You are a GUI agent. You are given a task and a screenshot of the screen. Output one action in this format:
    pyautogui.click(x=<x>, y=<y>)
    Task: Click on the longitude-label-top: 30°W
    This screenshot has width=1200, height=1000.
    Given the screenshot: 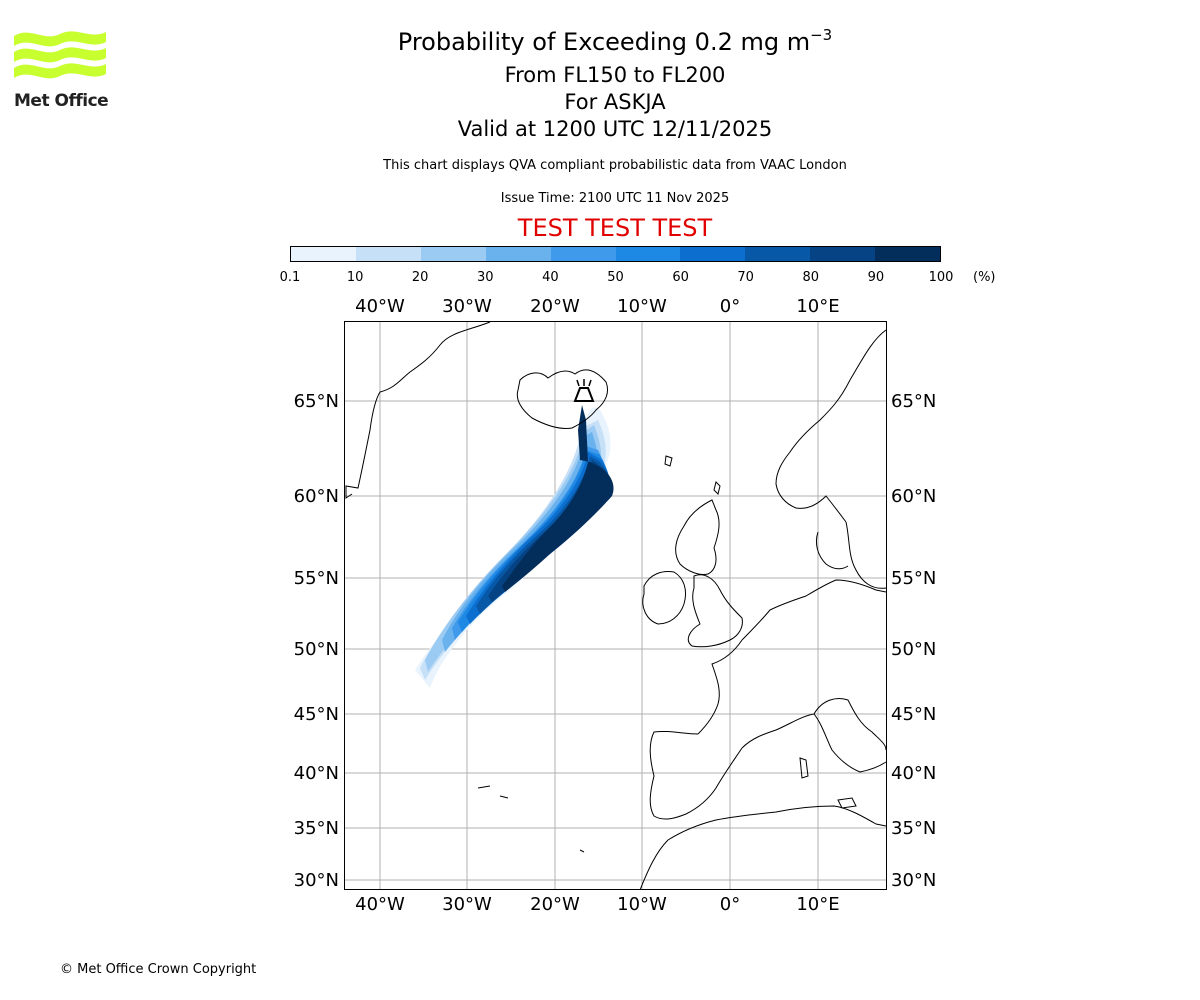 What is the action you would take?
    pyautogui.click(x=467, y=306)
    